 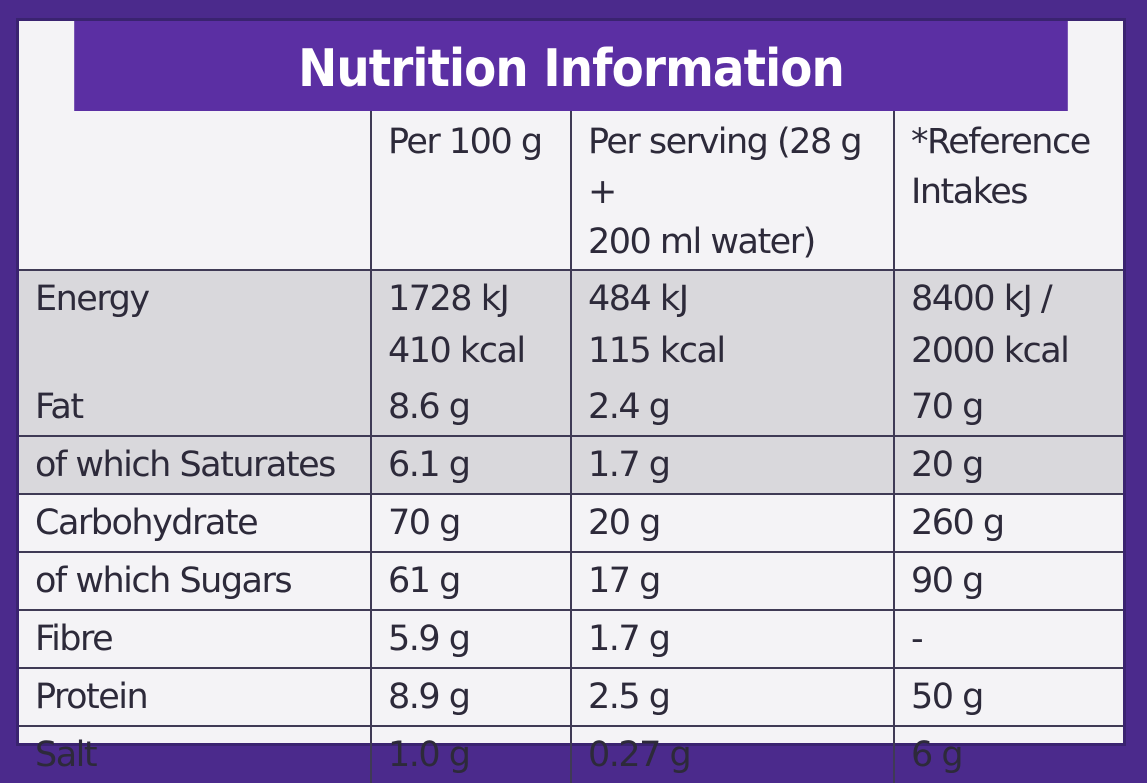 What do you see at coordinates (195, 191) in the screenshot?
I see `header-empty` at bounding box center [195, 191].